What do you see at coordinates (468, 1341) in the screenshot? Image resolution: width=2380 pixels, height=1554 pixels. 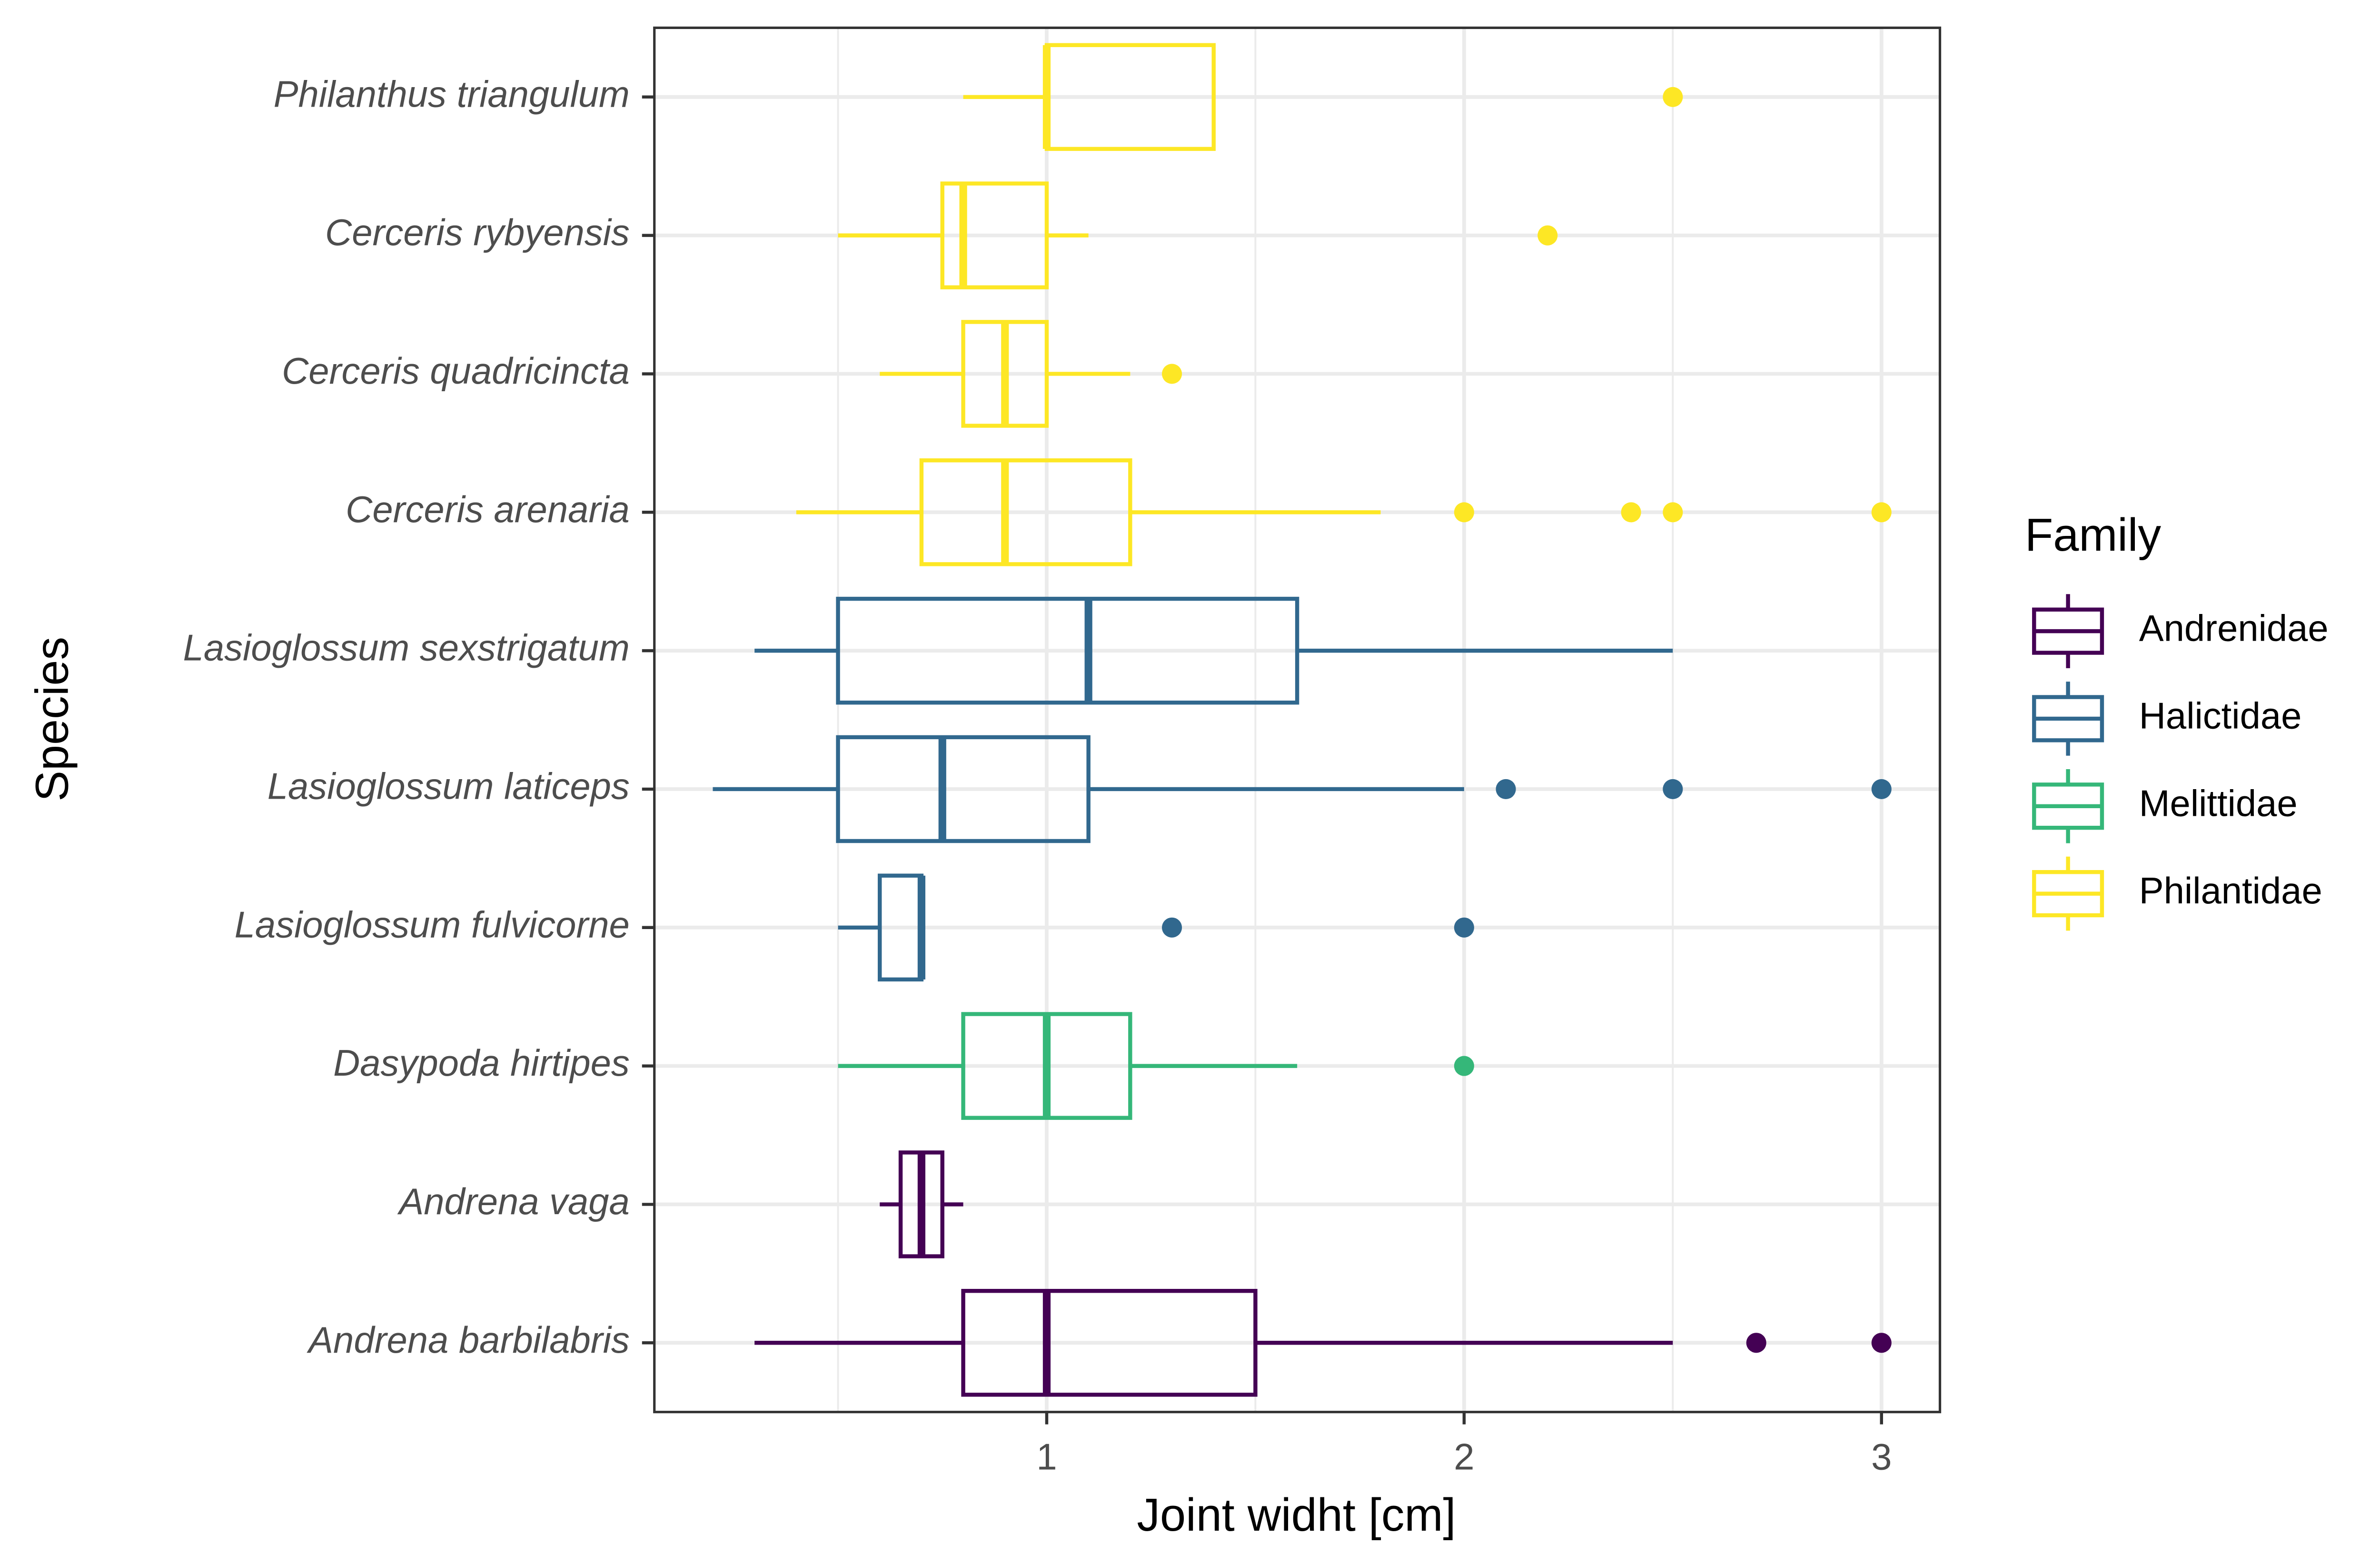 I see `y-tick-label: Andrena barbilabris` at bounding box center [468, 1341].